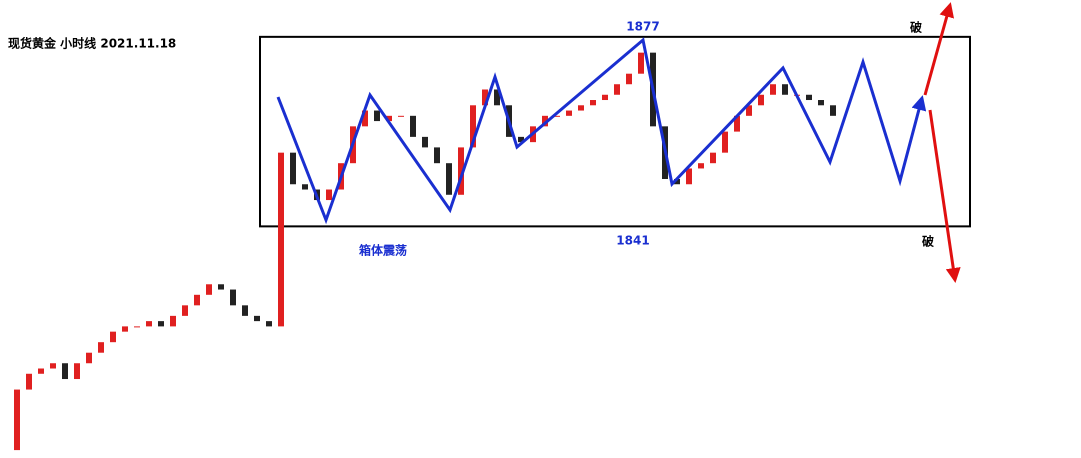  Describe the element at coordinates (944, 196) in the screenshot. I see `breakout-down-arrow` at that location.